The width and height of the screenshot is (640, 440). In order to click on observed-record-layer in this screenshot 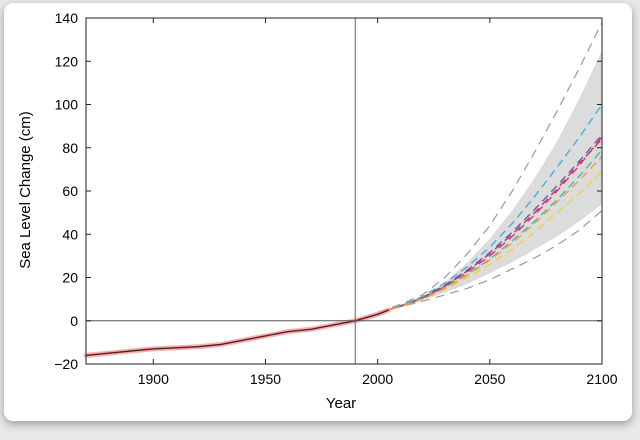, I will do `click(237, 332)`.